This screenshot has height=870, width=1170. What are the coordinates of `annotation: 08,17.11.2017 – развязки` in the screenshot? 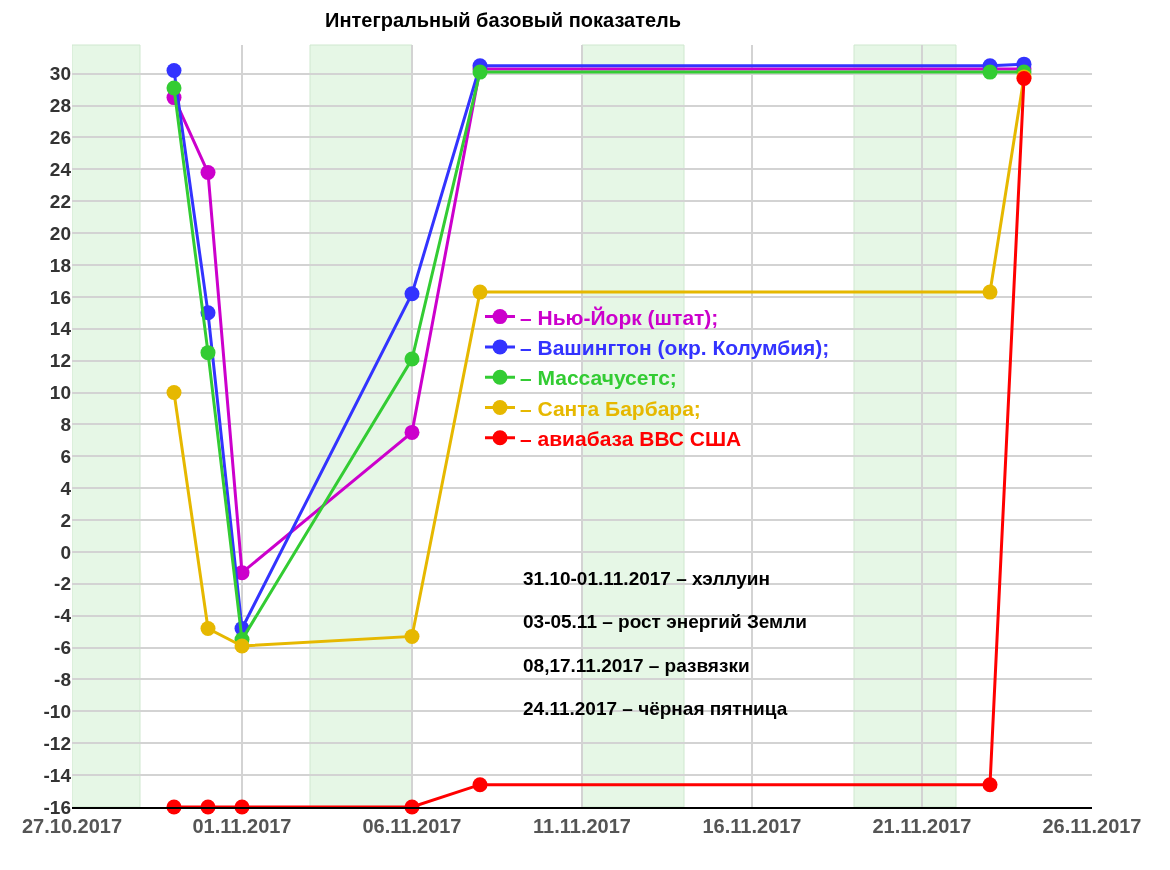 It's located at (636, 665).